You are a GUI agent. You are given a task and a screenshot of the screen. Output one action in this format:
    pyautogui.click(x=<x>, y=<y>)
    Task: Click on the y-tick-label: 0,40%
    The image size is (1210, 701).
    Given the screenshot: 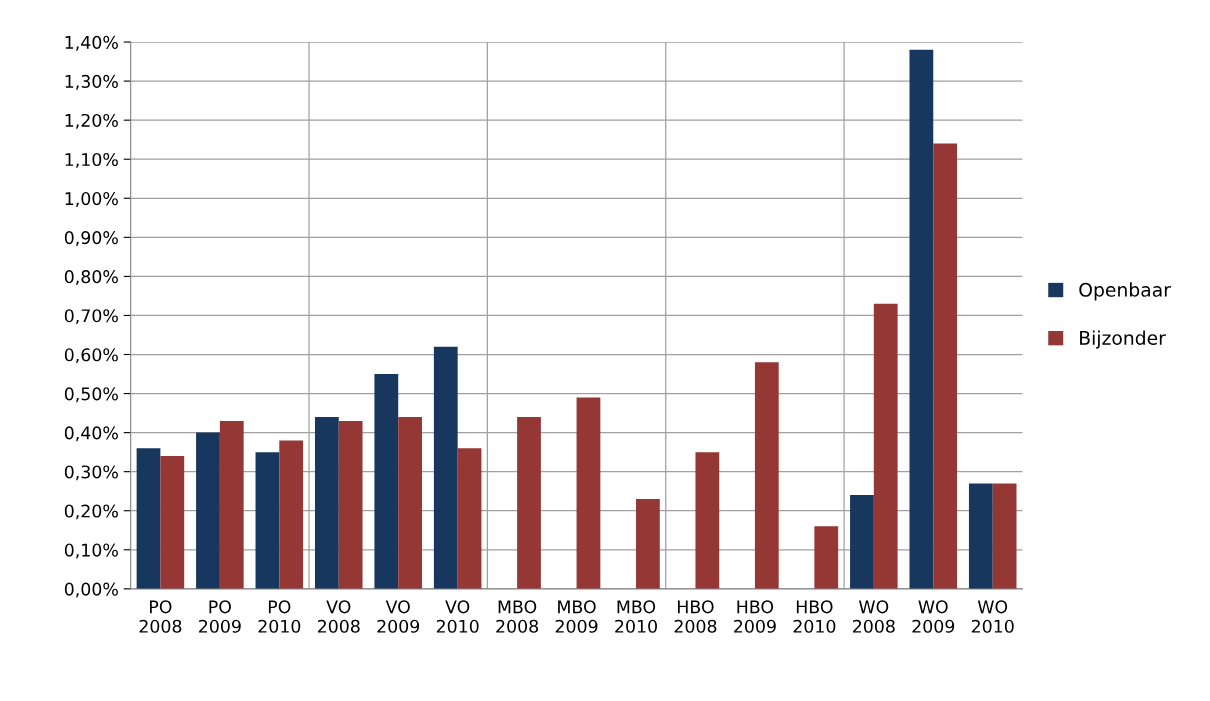 What is the action you would take?
    pyautogui.click(x=91, y=434)
    